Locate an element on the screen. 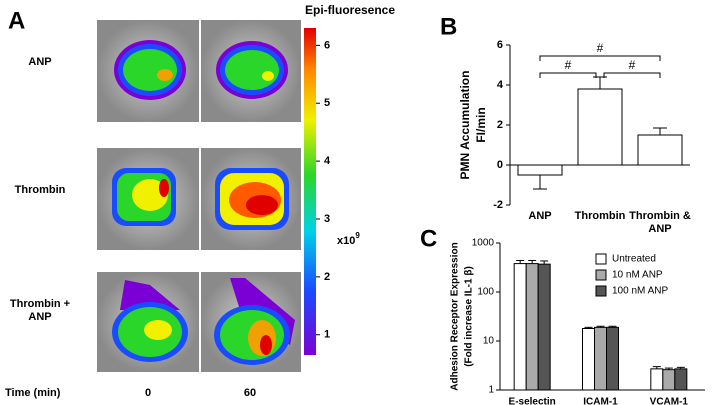 The image size is (714, 405). x-tick-label-box: ANP is located at coordinates (540, 216).